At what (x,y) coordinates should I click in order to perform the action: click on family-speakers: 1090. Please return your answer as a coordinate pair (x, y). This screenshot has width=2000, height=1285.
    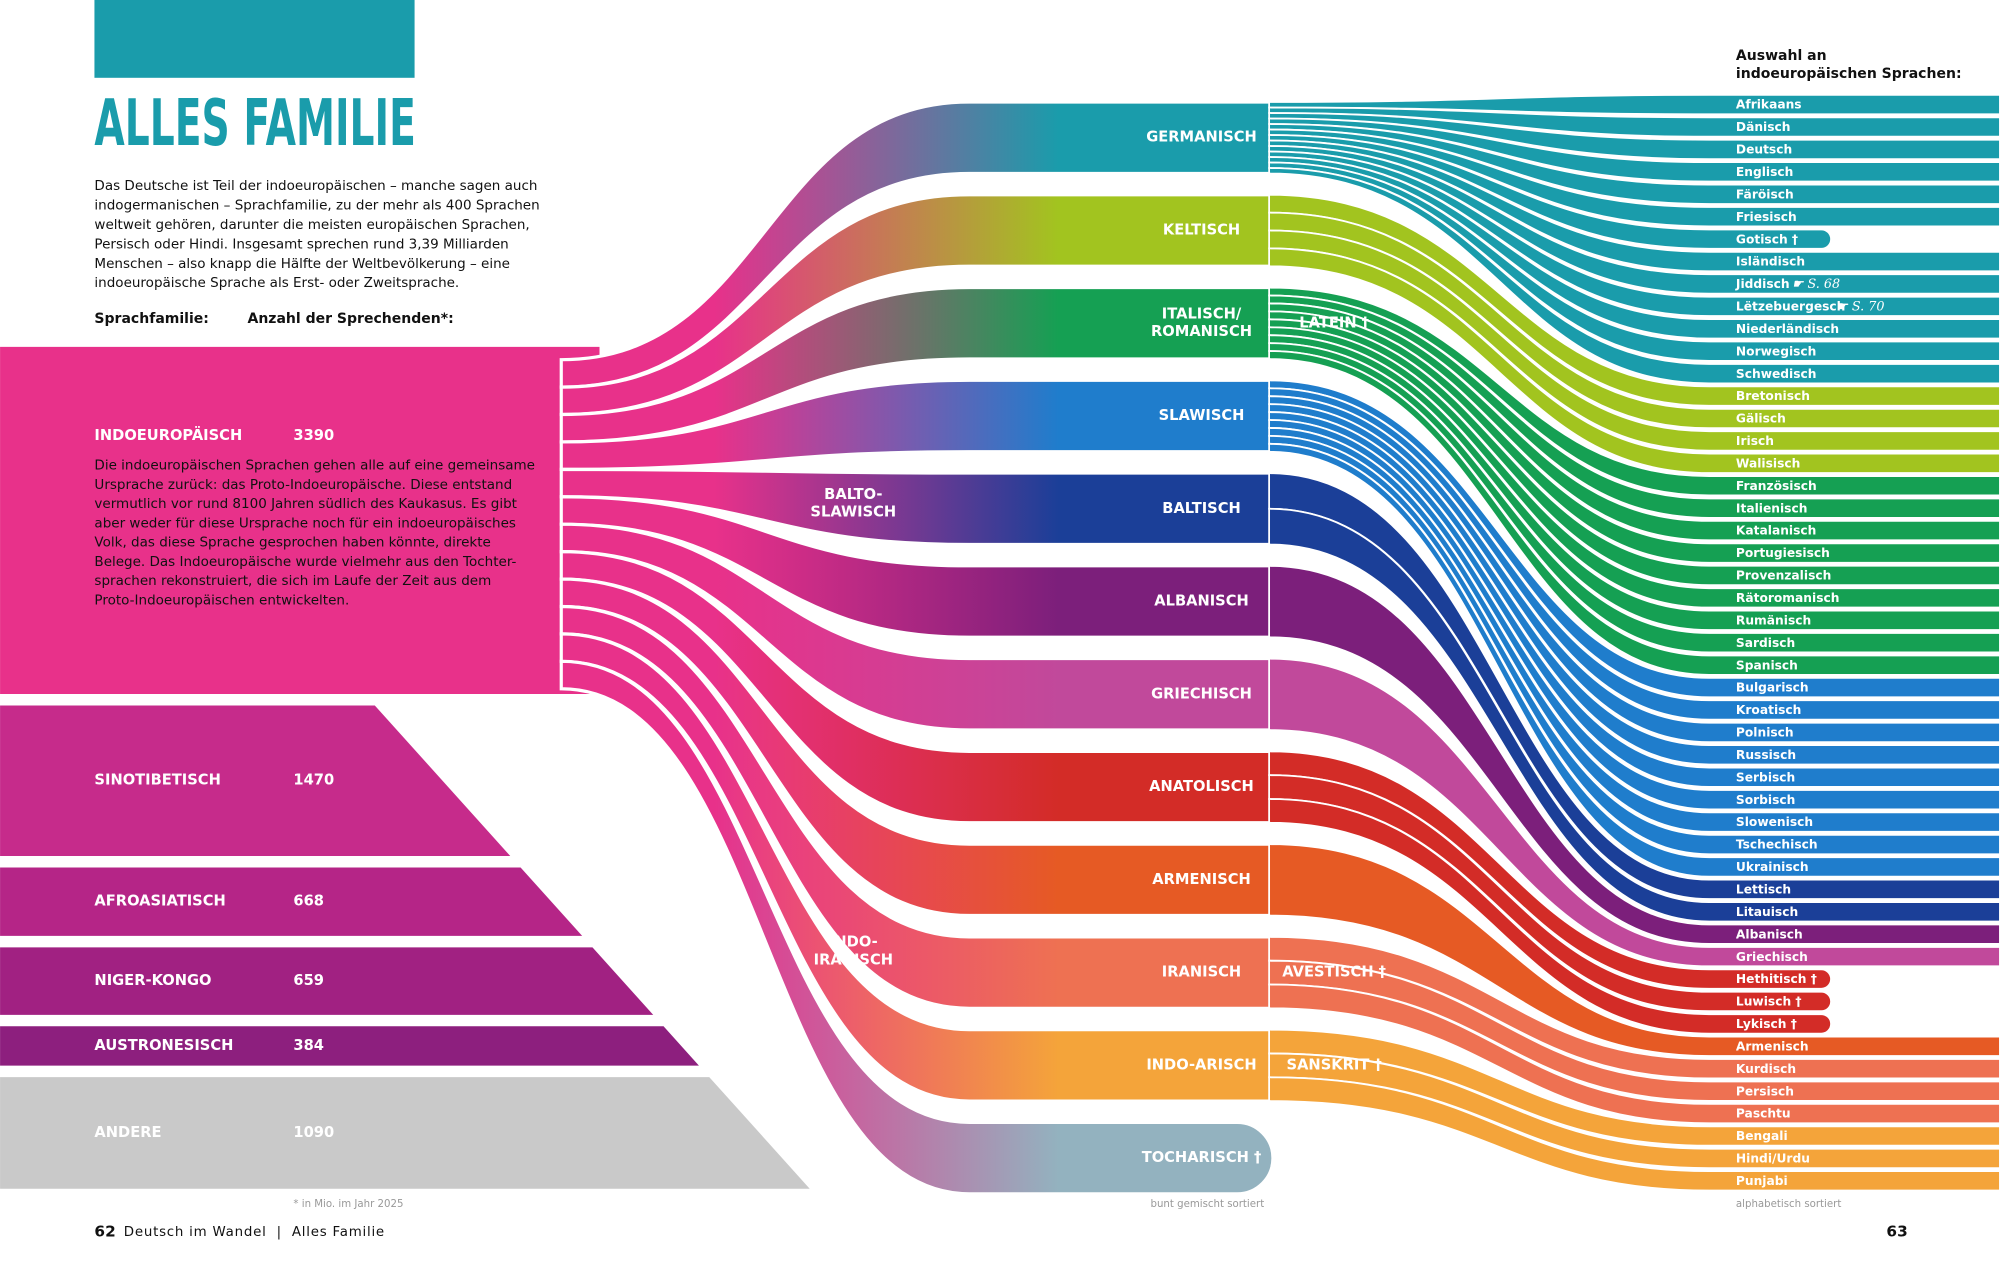
    Looking at the image, I should click on (313, 1132).